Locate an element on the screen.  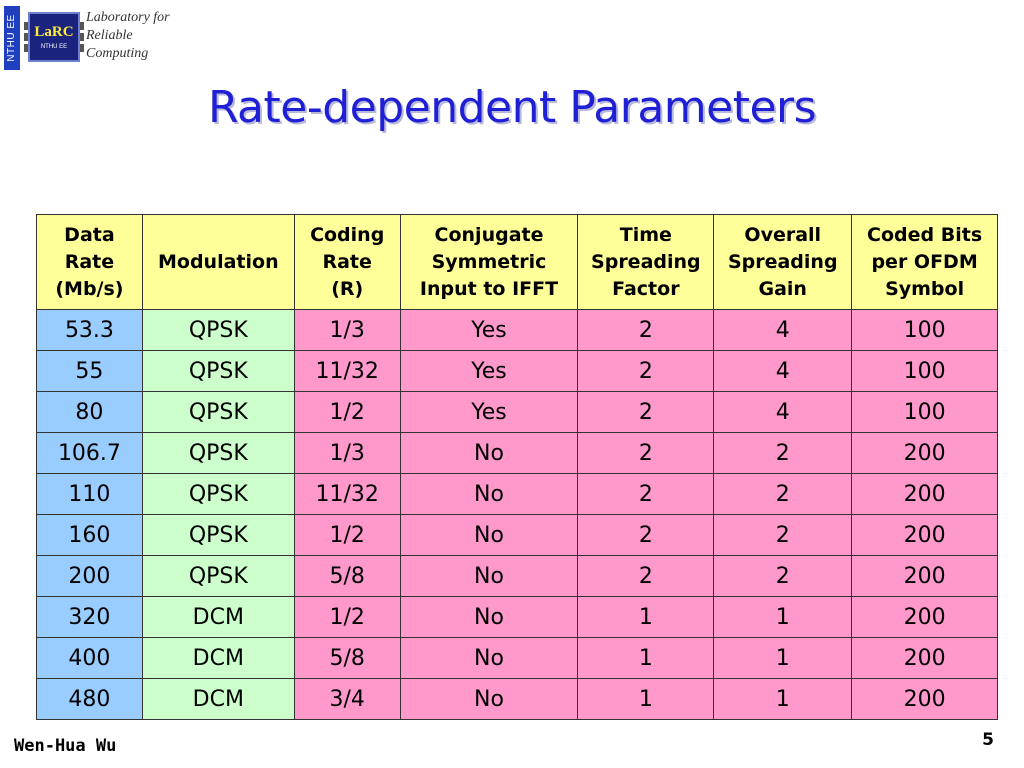
table-cell: 53.3 is located at coordinates (89, 330).